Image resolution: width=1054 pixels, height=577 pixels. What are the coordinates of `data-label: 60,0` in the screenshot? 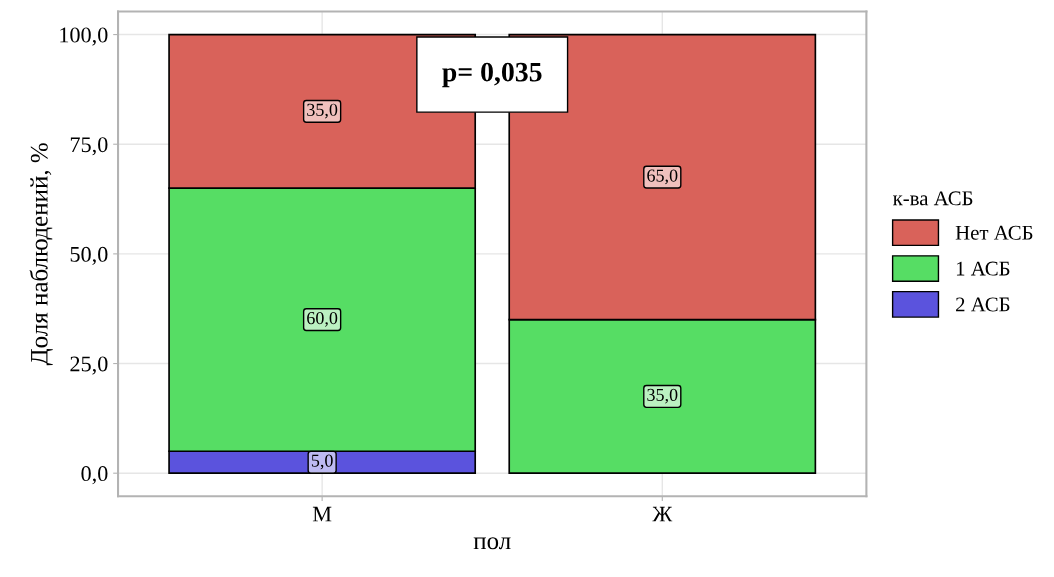 It's located at (322, 319).